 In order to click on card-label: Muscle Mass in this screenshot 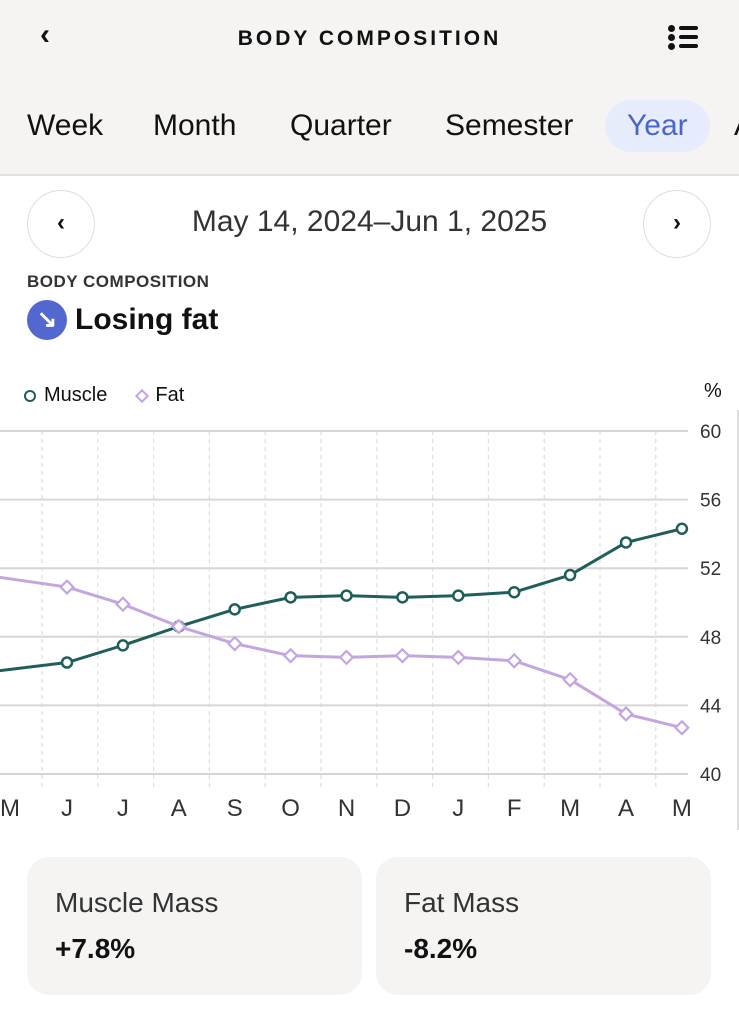, I will do `click(137, 902)`.